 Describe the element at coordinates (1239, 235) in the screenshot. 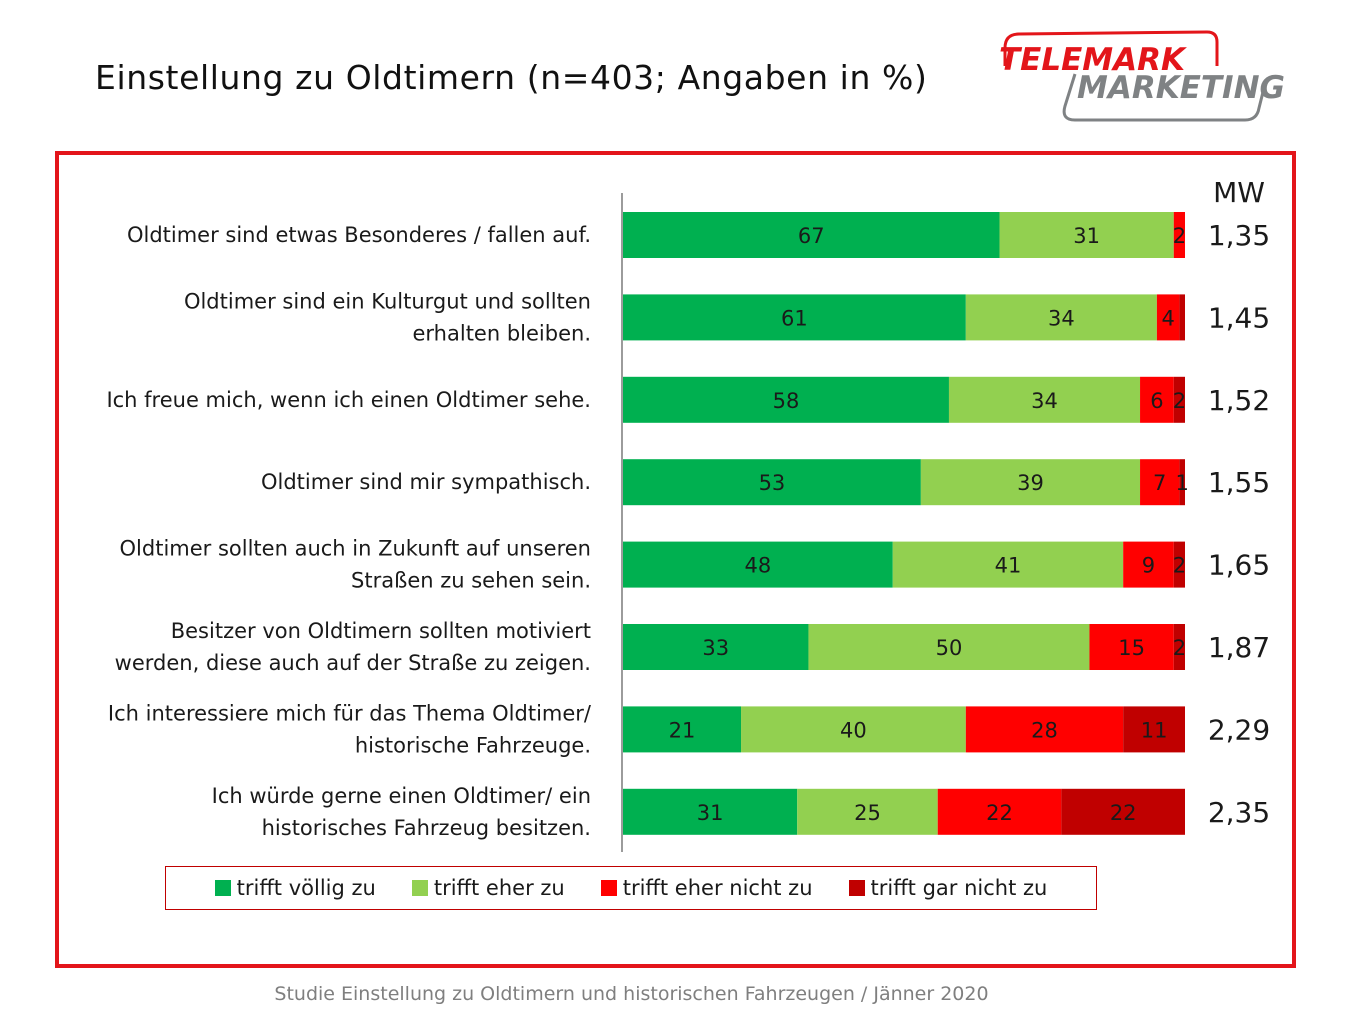

I see `mw-value: 1,35` at that location.